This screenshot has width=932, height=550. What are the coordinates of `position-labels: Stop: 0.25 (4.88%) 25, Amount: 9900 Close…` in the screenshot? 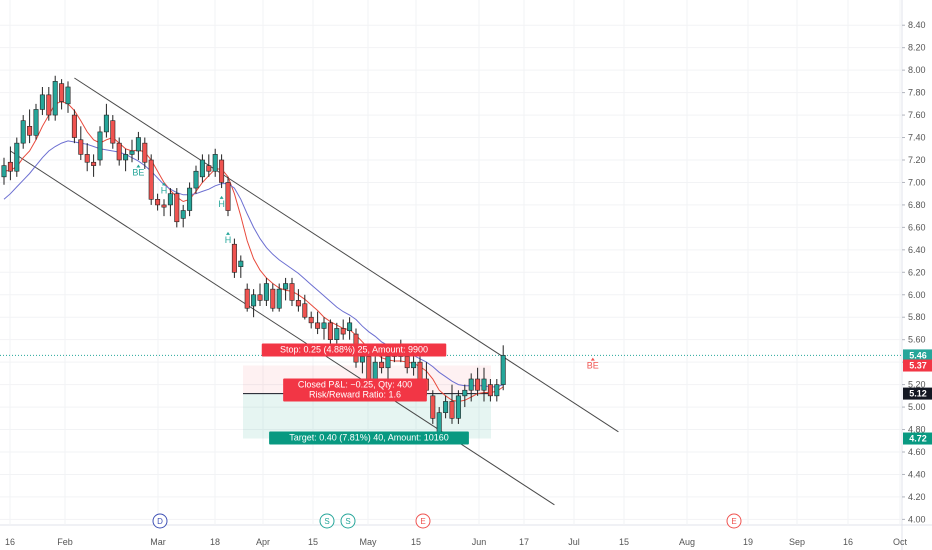 It's located at (365, 394).